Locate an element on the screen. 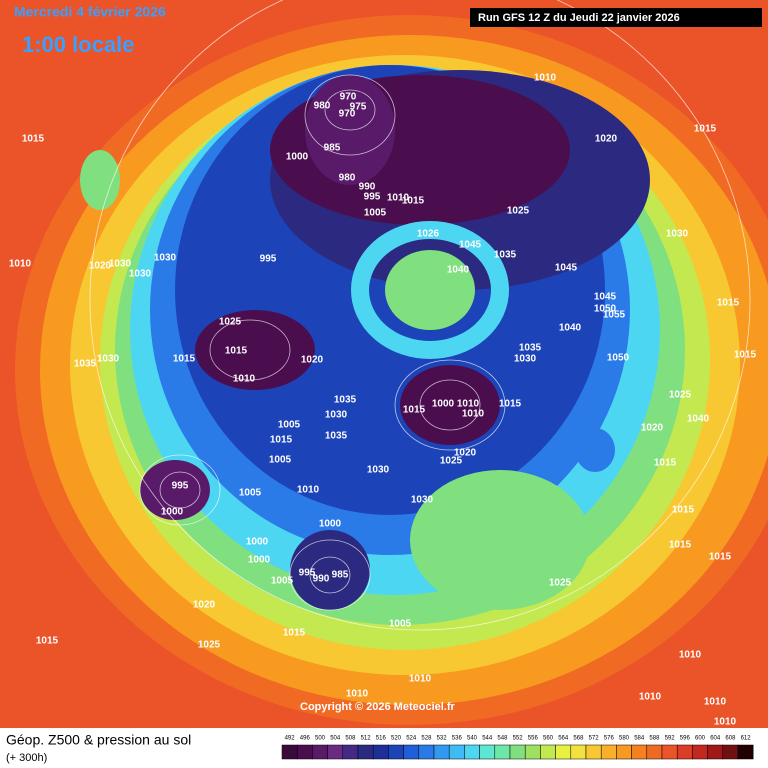 Image resolution: width=768 pixels, height=768 pixels. isobar-label: 1045 is located at coordinates (566, 268).